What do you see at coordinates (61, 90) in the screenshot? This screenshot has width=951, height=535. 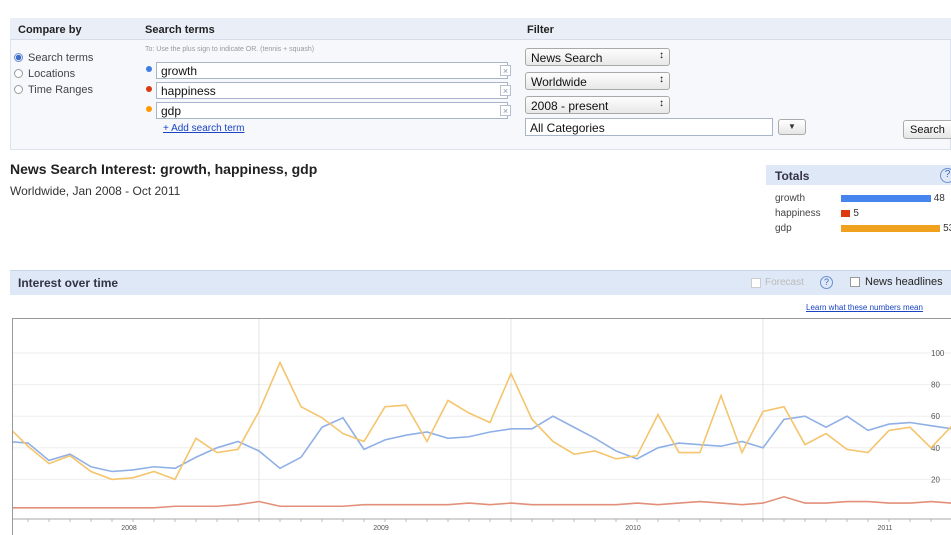 I see `radio-label: Time Ranges` at bounding box center [61, 90].